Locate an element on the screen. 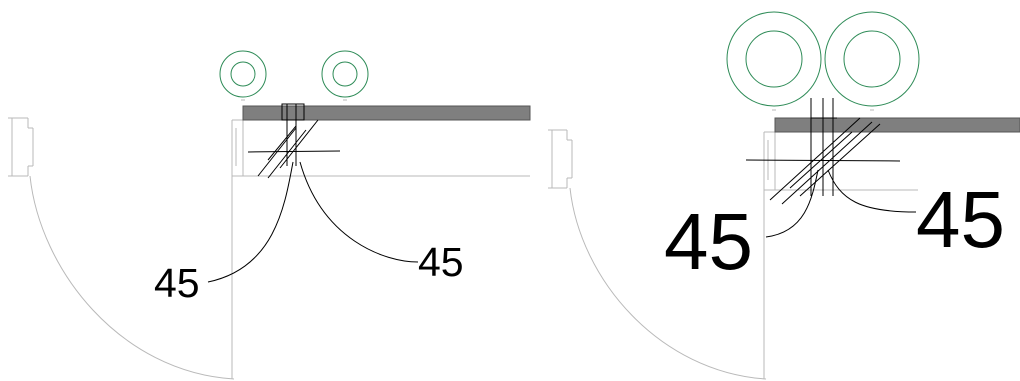 The height and width of the screenshot is (381, 1020). left-door-frame is located at coordinates (21, 147).